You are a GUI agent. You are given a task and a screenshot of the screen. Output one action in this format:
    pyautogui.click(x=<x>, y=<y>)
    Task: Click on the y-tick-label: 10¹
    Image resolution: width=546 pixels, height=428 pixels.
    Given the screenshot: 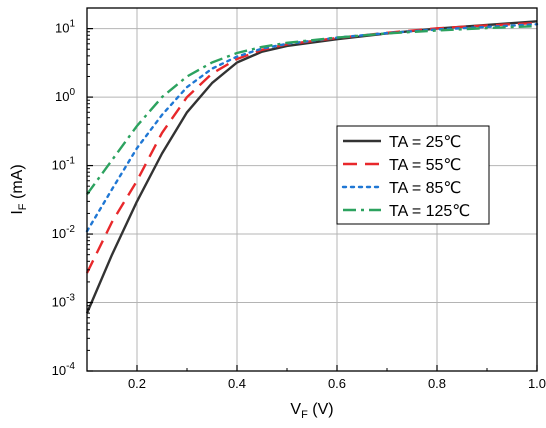 What is the action you would take?
    pyautogui.click(x=65, y=27)
    